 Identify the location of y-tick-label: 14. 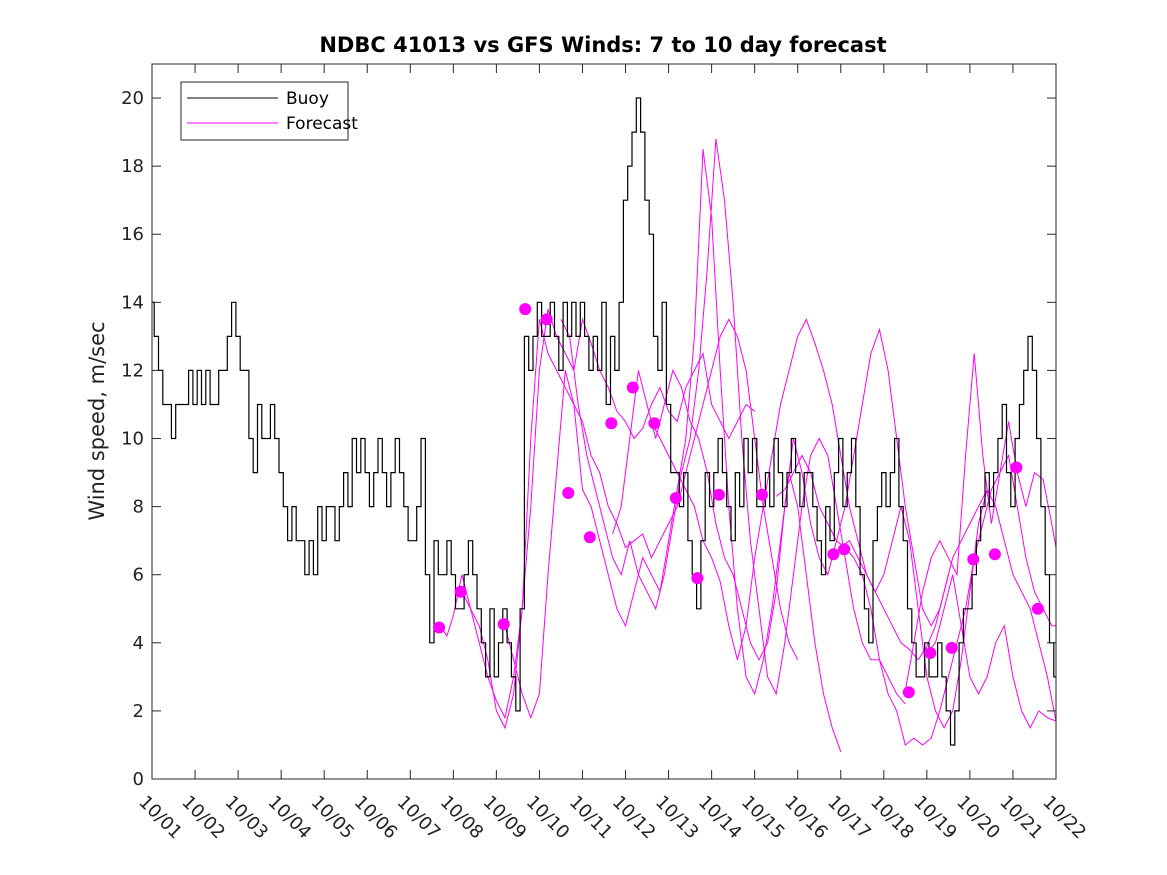
(132, 302).